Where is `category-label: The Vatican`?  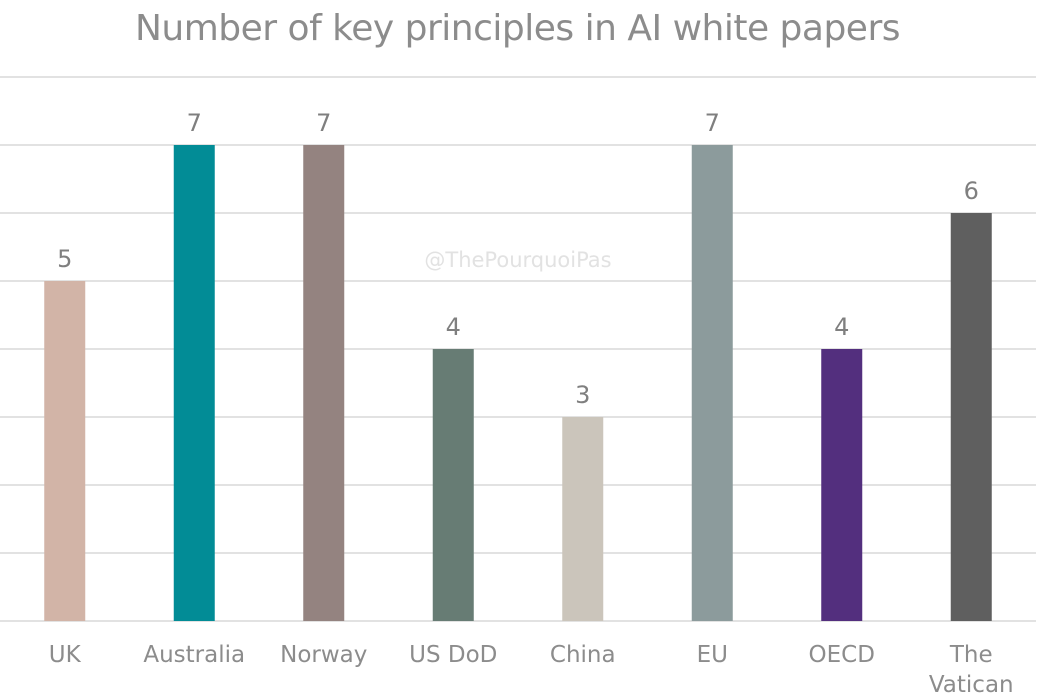
category-label: The Vatican is located at coordinates (971, 670).